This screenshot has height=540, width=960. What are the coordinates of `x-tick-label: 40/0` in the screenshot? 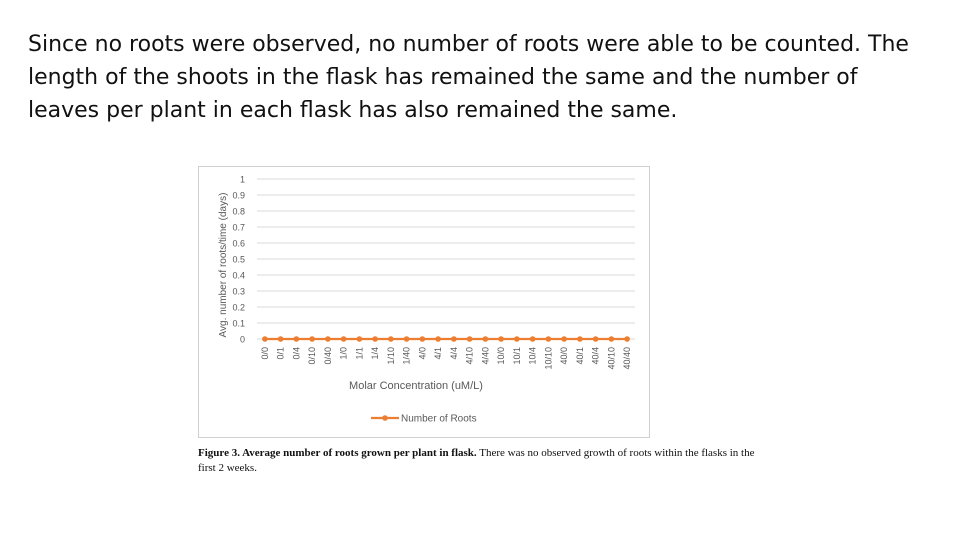 It's located at (564, 356).